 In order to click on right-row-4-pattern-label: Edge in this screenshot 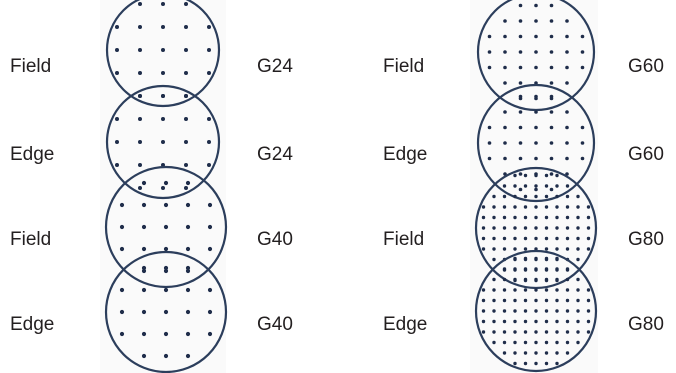, I will do `click(405, 324)`.